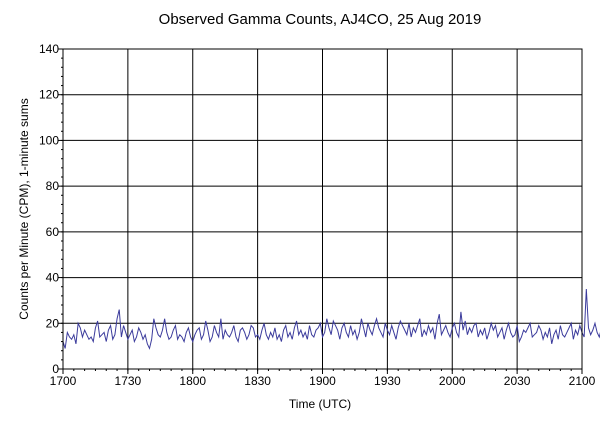 The image size is (600, 428). Describe the element at coordinates (63, 381) in the screenshot. I see `x-tick-label: 1700` at that location.